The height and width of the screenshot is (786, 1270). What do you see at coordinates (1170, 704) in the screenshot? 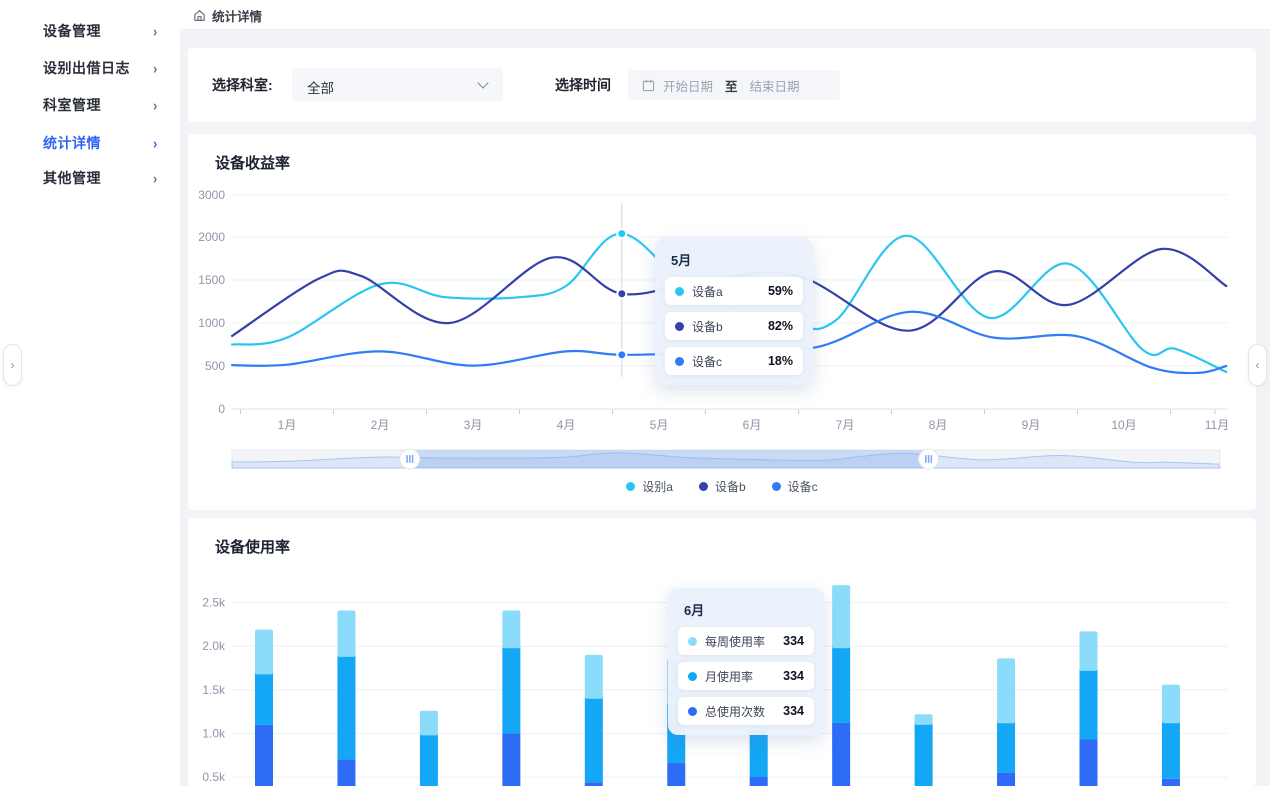
I see `bar-top-12月` at bounding box center [1170, 704].